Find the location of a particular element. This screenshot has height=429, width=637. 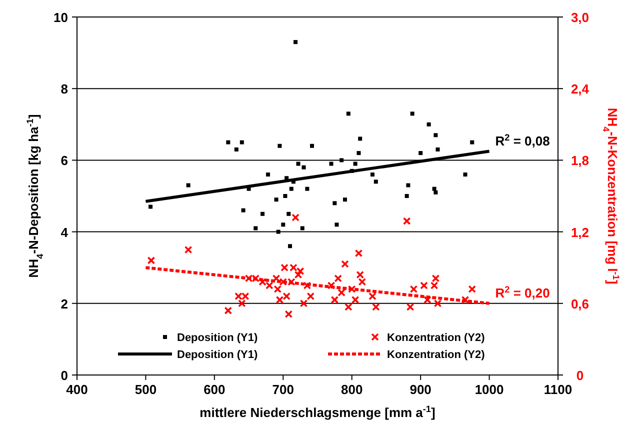

annotation: R$^{2}$ = 0,20 is located at coordinates (522, 292).